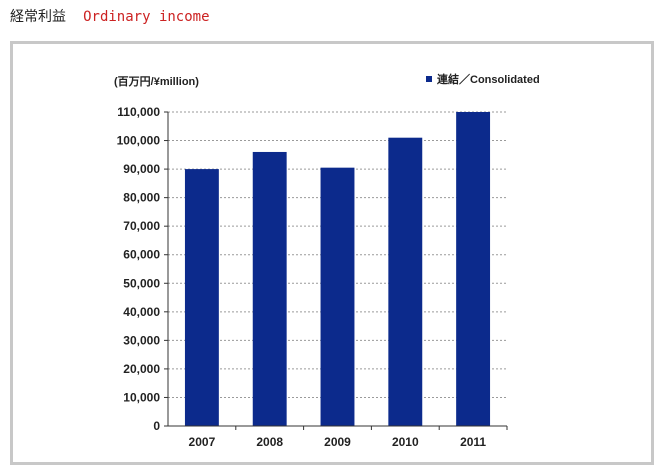 This screenshot has width=666, height=473. What do you see at coordinates (141, 198) in the screenshot?
I see `y-tick-label: 80,000` at bounding box center [141, 198].